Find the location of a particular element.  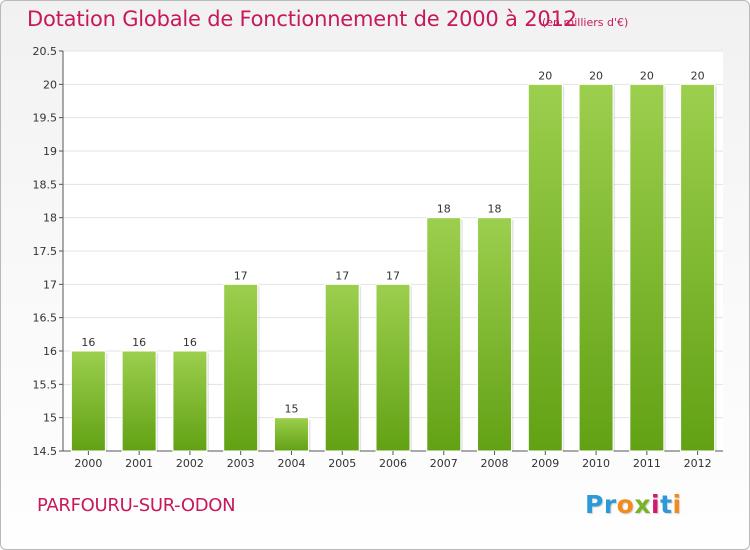

y-tick-label: 15.5 is located at coordinates (45, 384).